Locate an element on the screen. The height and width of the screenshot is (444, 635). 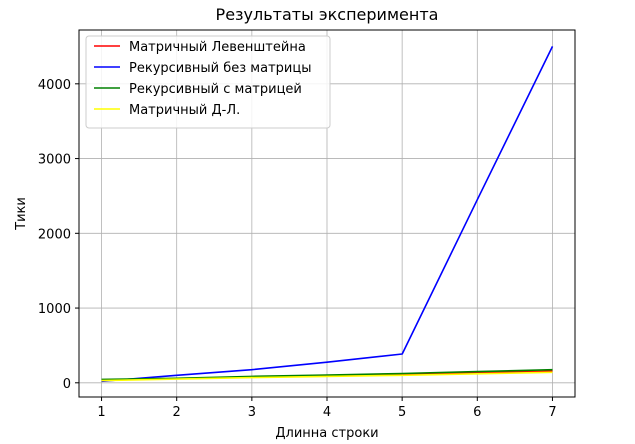
x-tick-label: 2 is located at coordinates (177, 412).